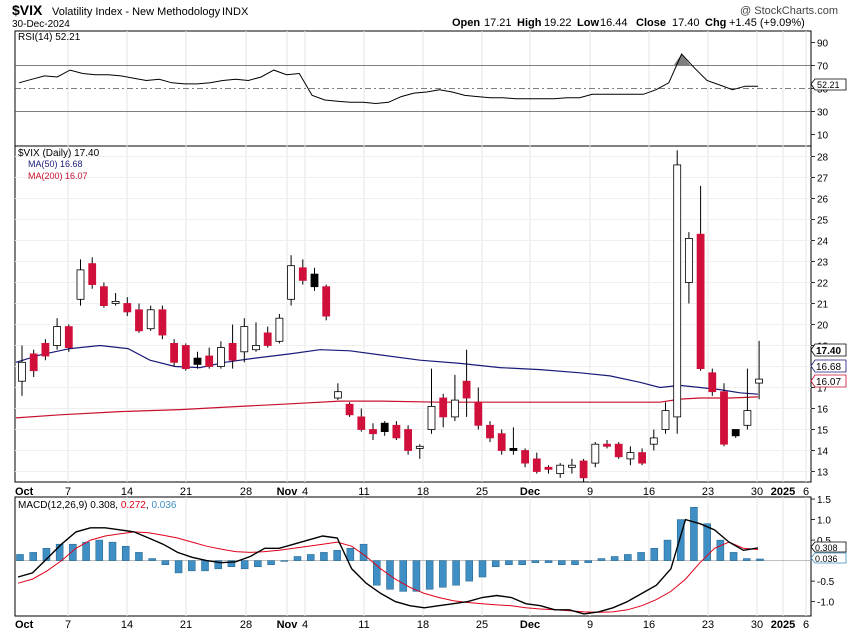  I want to click on price-flag-close: 17.40, so click(828, 350).